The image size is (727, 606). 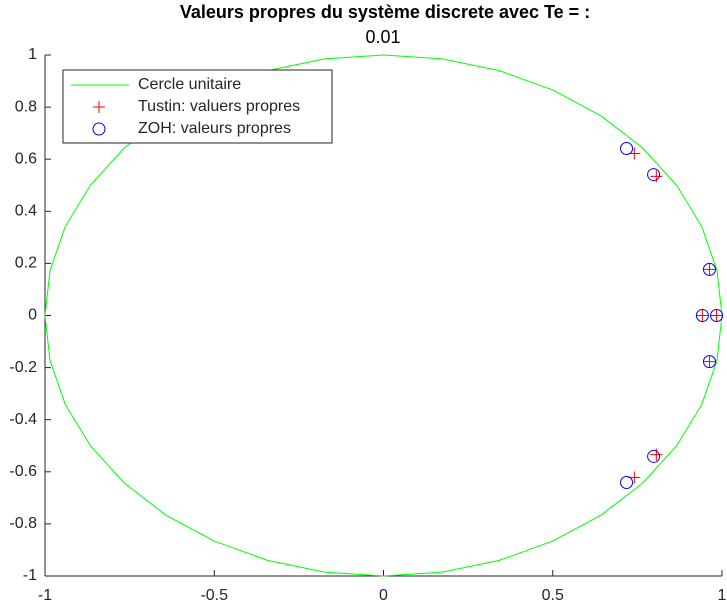 What do you see at coordinates (30, 575) in the screenshot?
I see `y-tick-label: -1` at bounding box center [30, 575].